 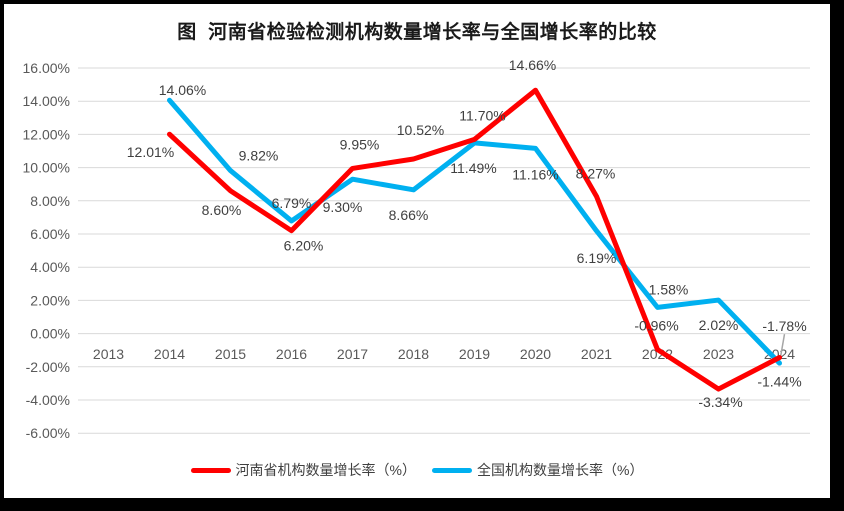 What do you see at coordinates (482, 115) in the screenshot?
I see `data-label-henan-2019: 11.70%` at bounding box center [482, 115].